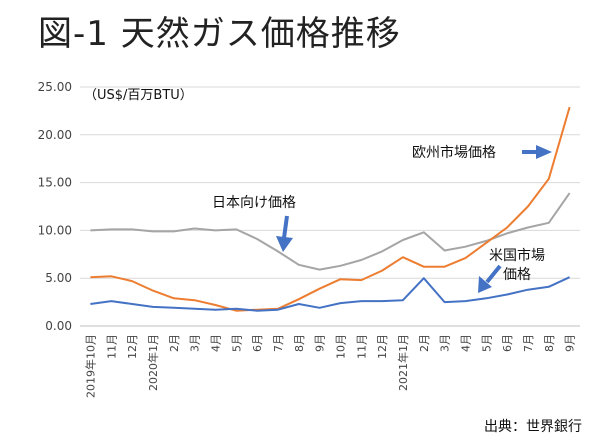 This screenshot has height=444, width=600. Describe the element at coordinates (340, 346) in the screenshot. I see `x-tick-label: 10月` at that location.